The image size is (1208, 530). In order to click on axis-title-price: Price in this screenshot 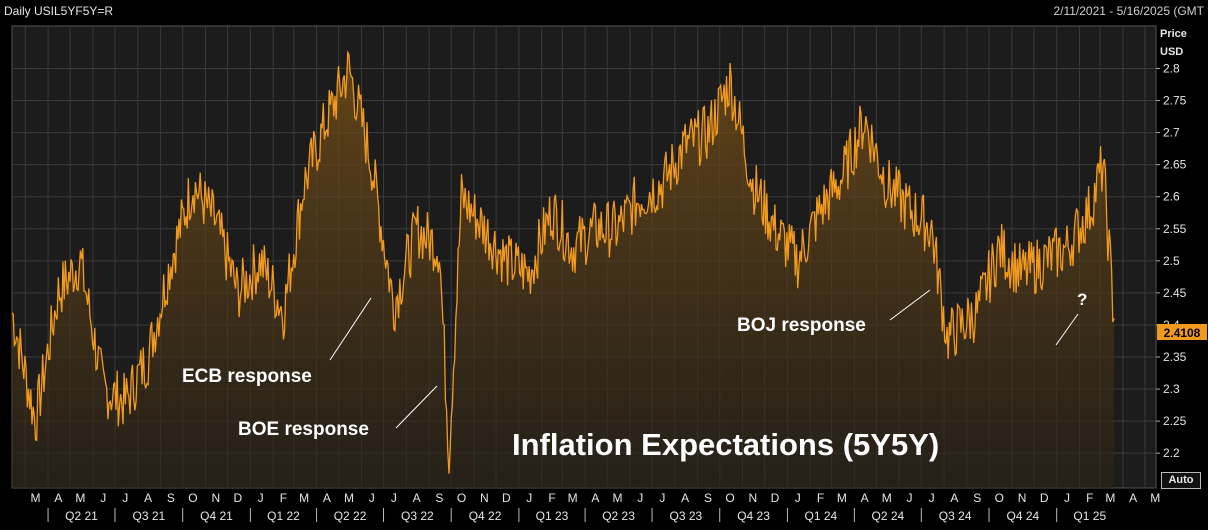, I will do `click(1173, 34)`.